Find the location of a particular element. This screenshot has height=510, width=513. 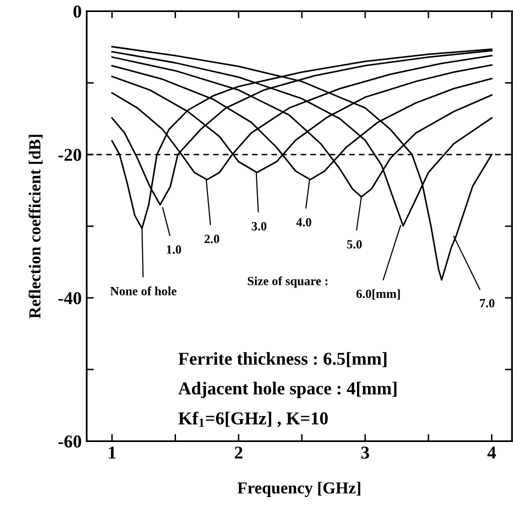

y-tick-label: -20 is located at coordinates (70, 154).